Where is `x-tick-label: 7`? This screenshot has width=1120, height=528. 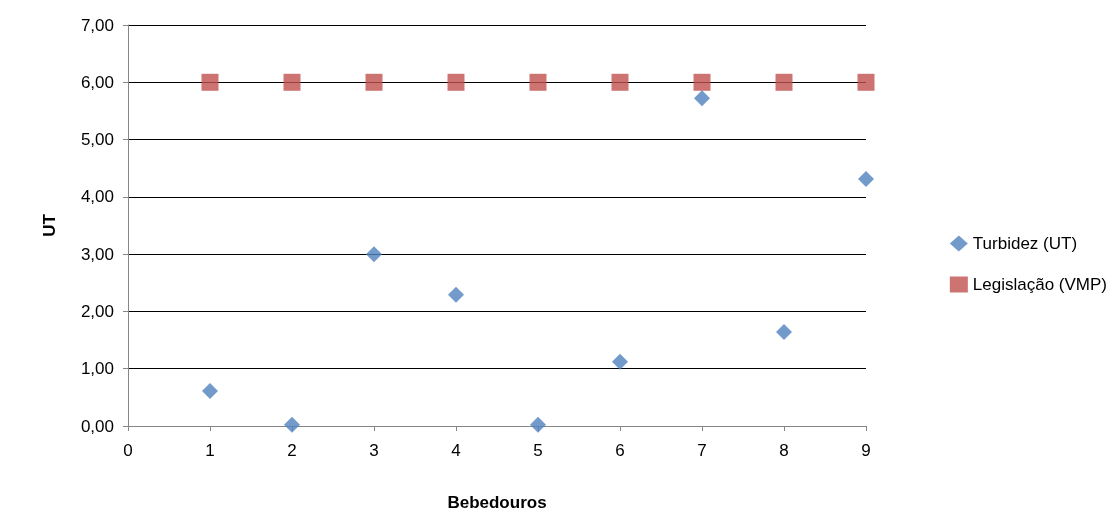 x-tick-label: 7 is located at coordinates (702, 450).